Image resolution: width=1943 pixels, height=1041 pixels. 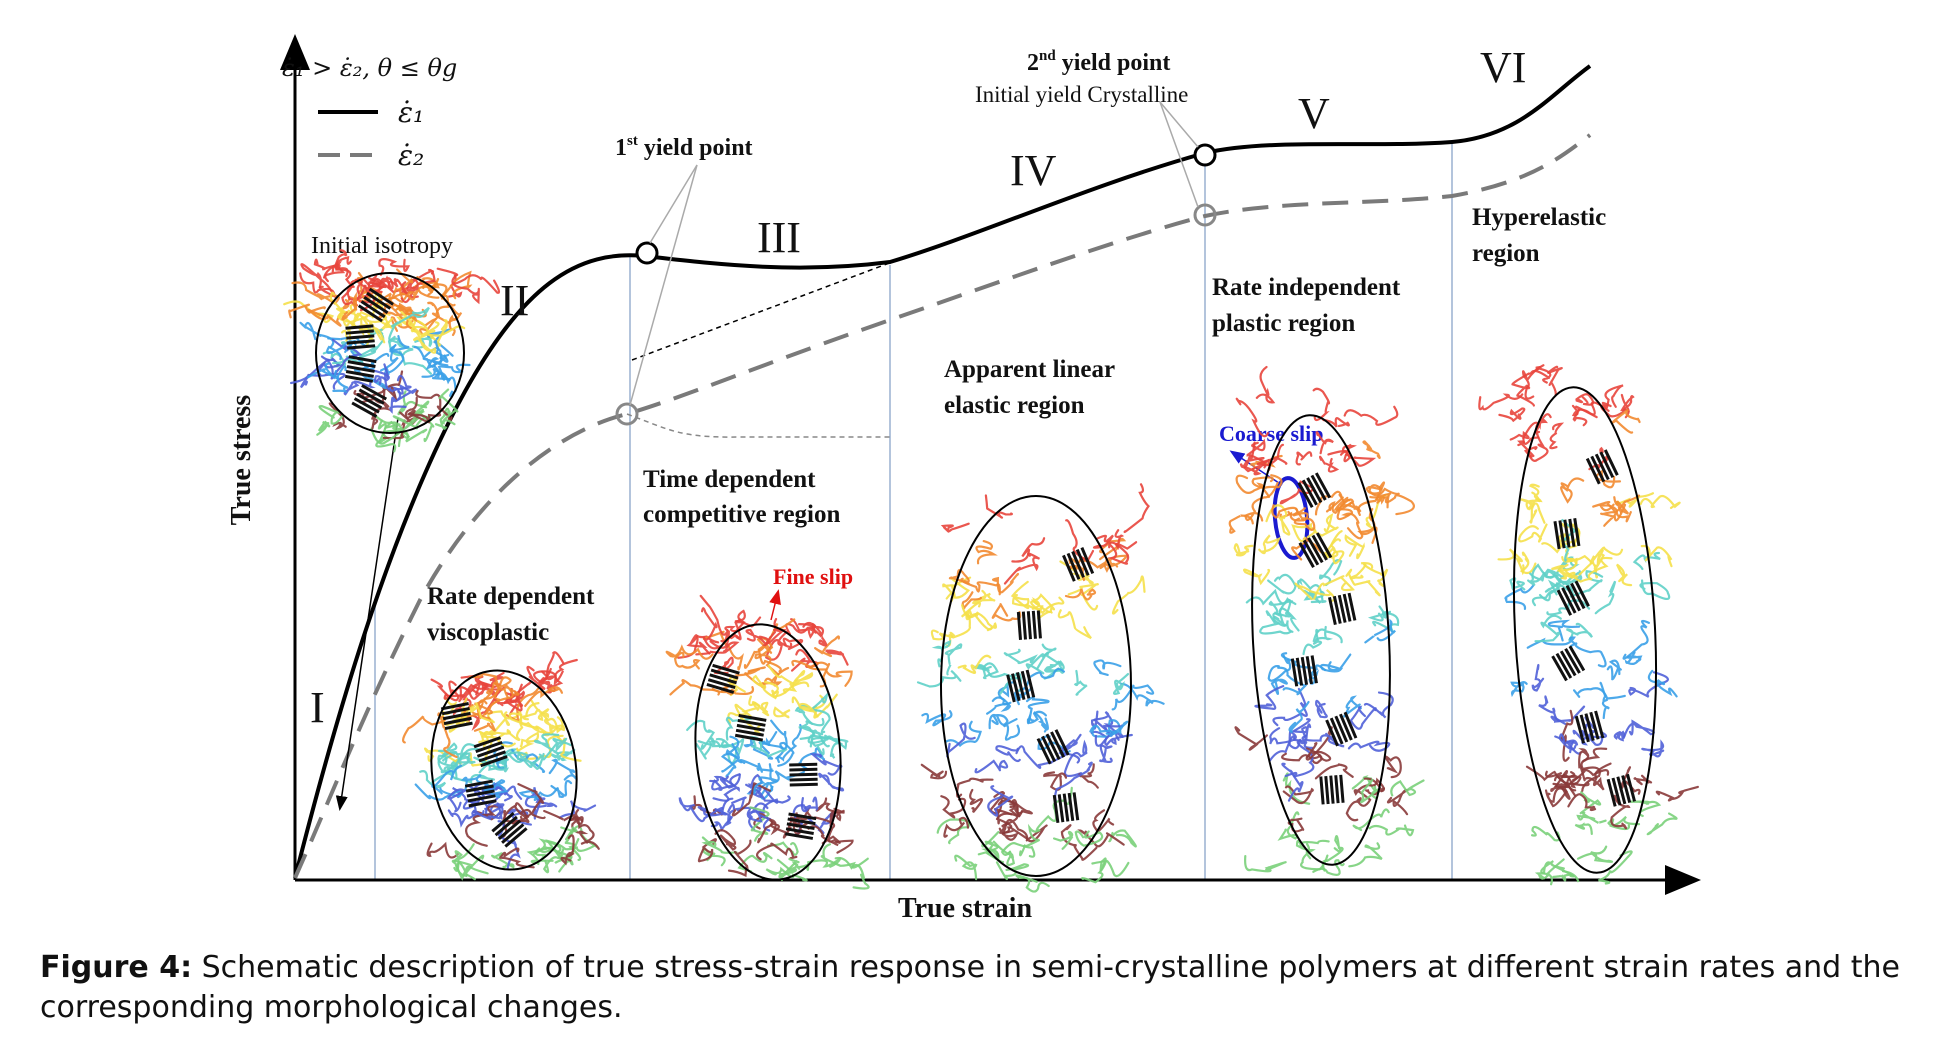 I want to click on rate-independent-label-2: plastic region, so click(x=1283, y=323).